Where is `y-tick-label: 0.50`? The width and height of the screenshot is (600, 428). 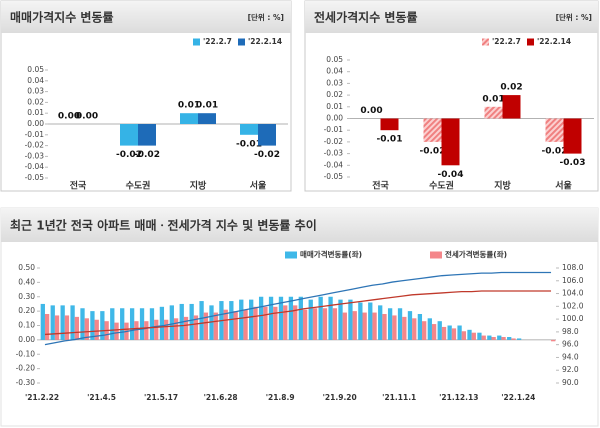 y-tick-label: 0.50 is located at coordinates (26, 267).